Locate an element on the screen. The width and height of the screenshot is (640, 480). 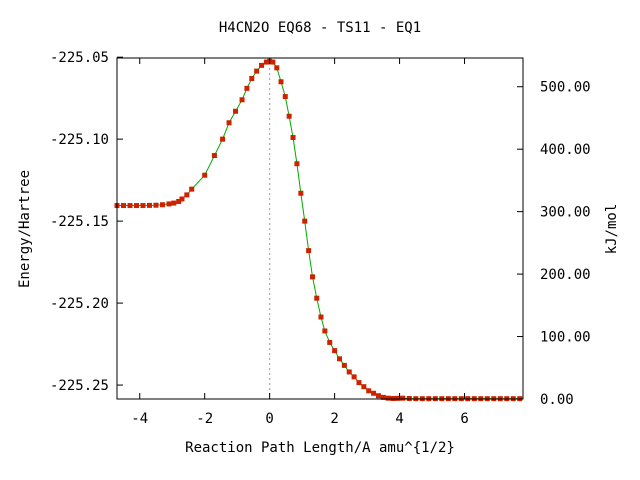
y-tick-label: -225.25 is located at coordinates (79, 386).